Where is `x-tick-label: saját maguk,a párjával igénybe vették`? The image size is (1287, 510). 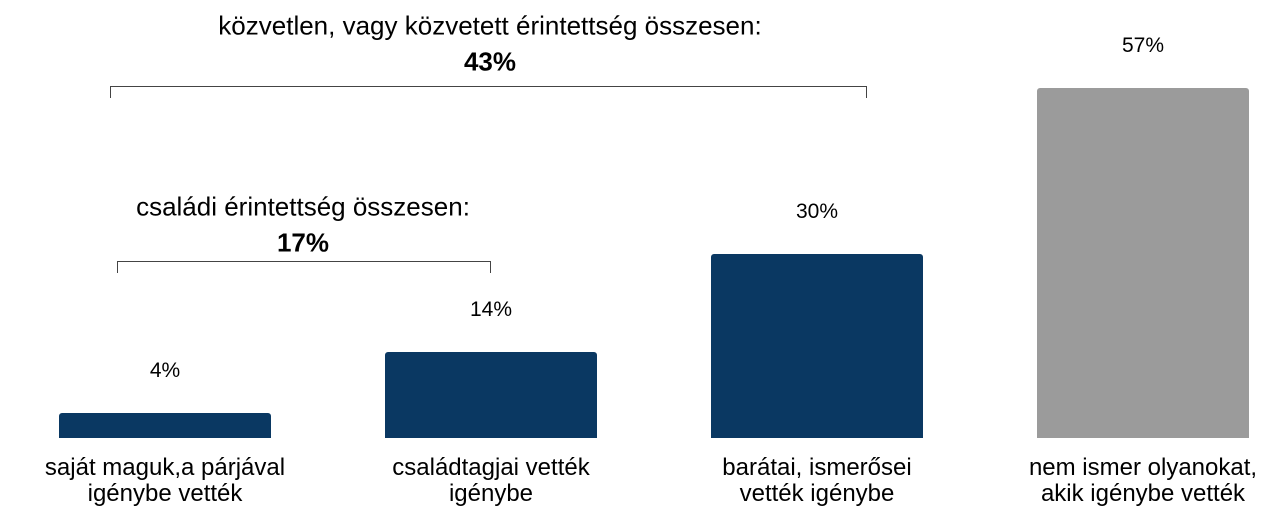
x-tick-label: saját maguk,a párjával igénybe vették is located at coordinates (165, 480).